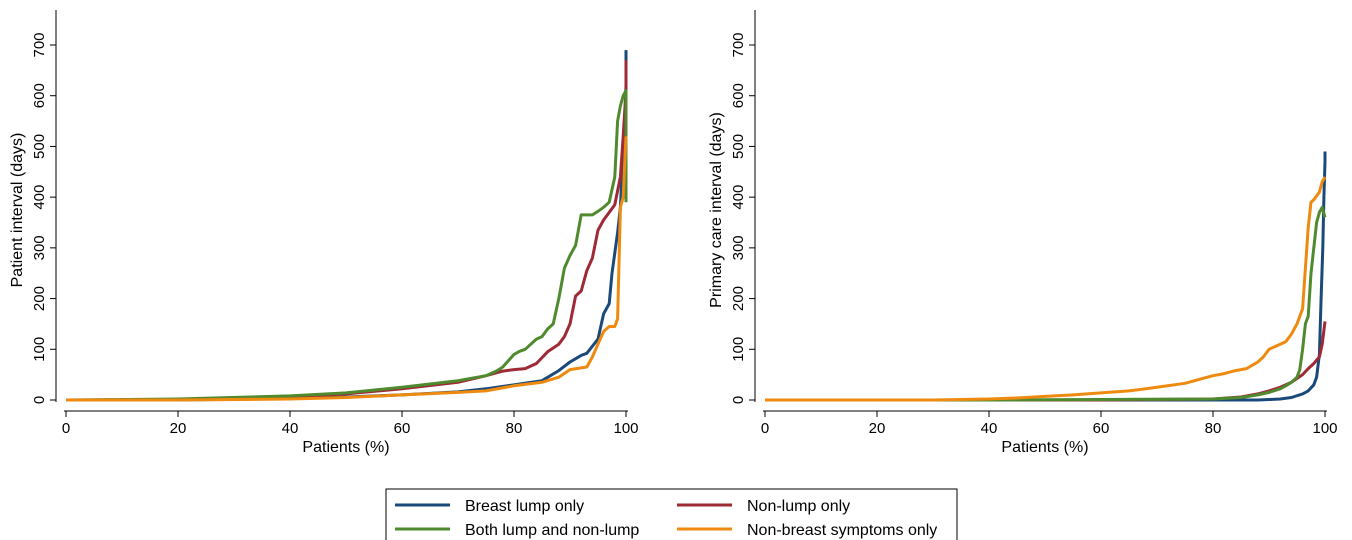 This screenshot has height=540, width=1352. What do you see at coordinates (842, 530) in the screenshot?
I see `legend-label-non-breast-symptoms-only: Non-breast symptoms only` at bounding box center [842, 530].